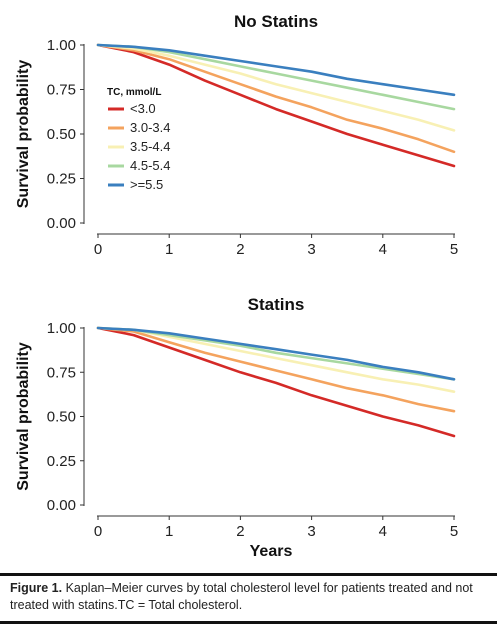 The height and width of the screenshot is (627, 497). Describe the element at coordinates (383, 249) in the screenshot. I see `panel1-x-tick-label: 4` at that location.